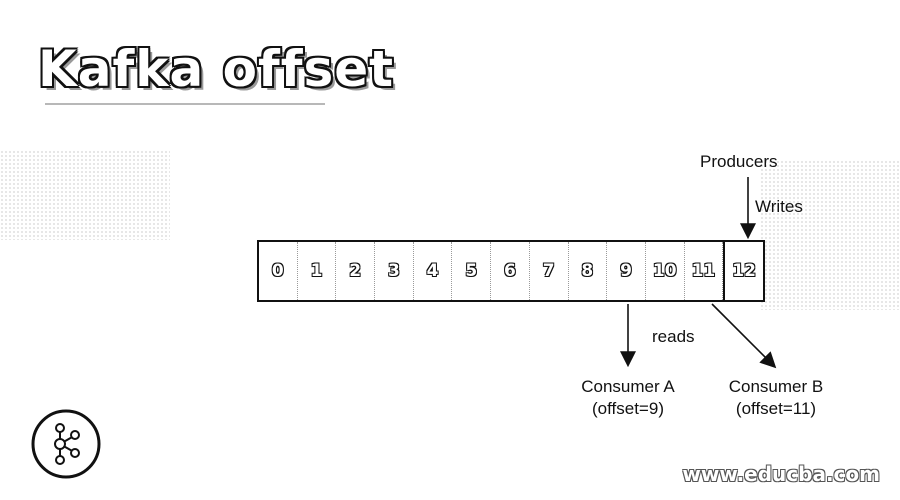 The image size is (900, 500). What do you see at coordinates (739, 161) in the screenshot?
I see `producers-label: Producers` at bounding box center [739, 161].